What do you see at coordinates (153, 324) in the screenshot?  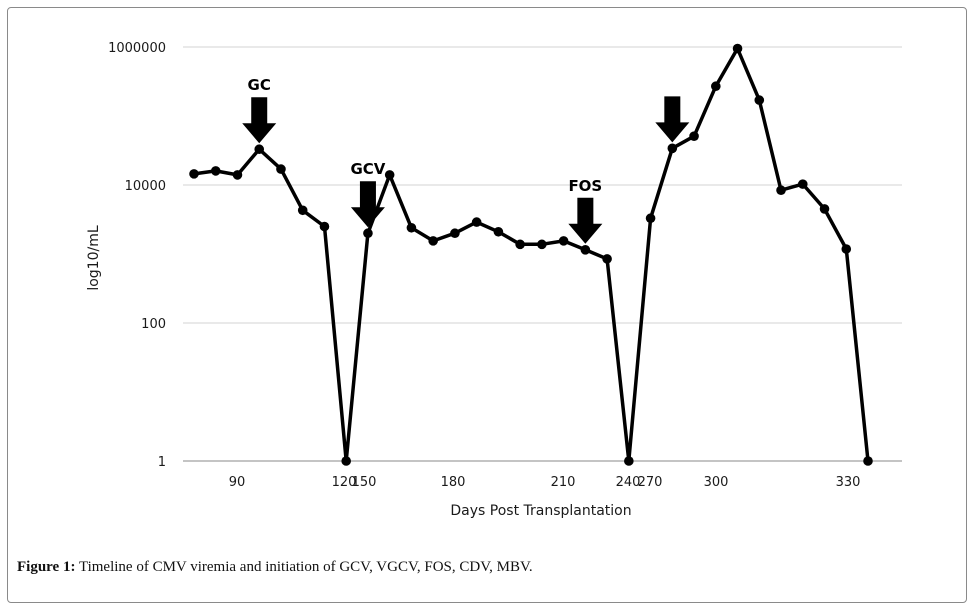 I see `y-tick-label: 100` at bounding box center [153, 324].